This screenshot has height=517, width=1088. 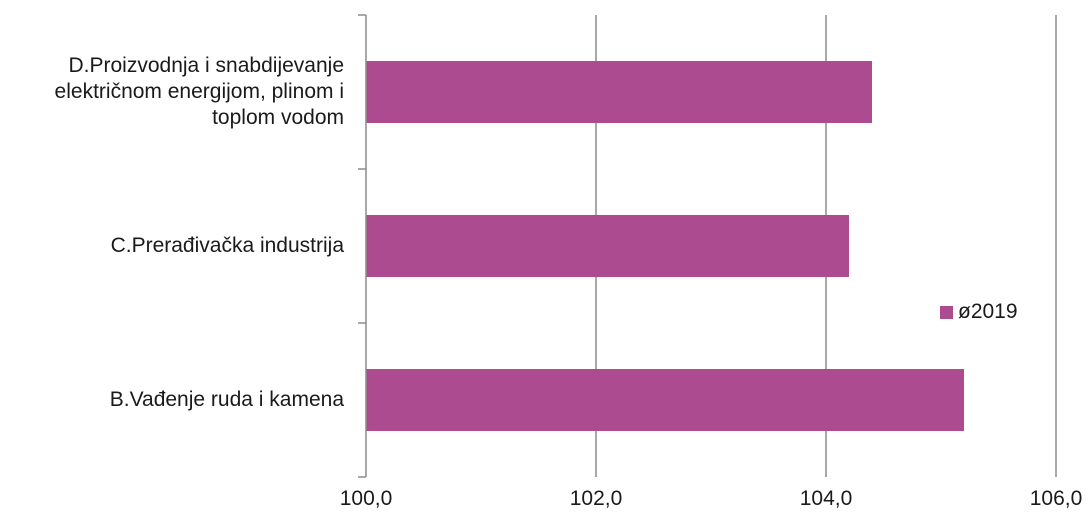 I want to click on legend: ø2019, so click(x=979, y=312).